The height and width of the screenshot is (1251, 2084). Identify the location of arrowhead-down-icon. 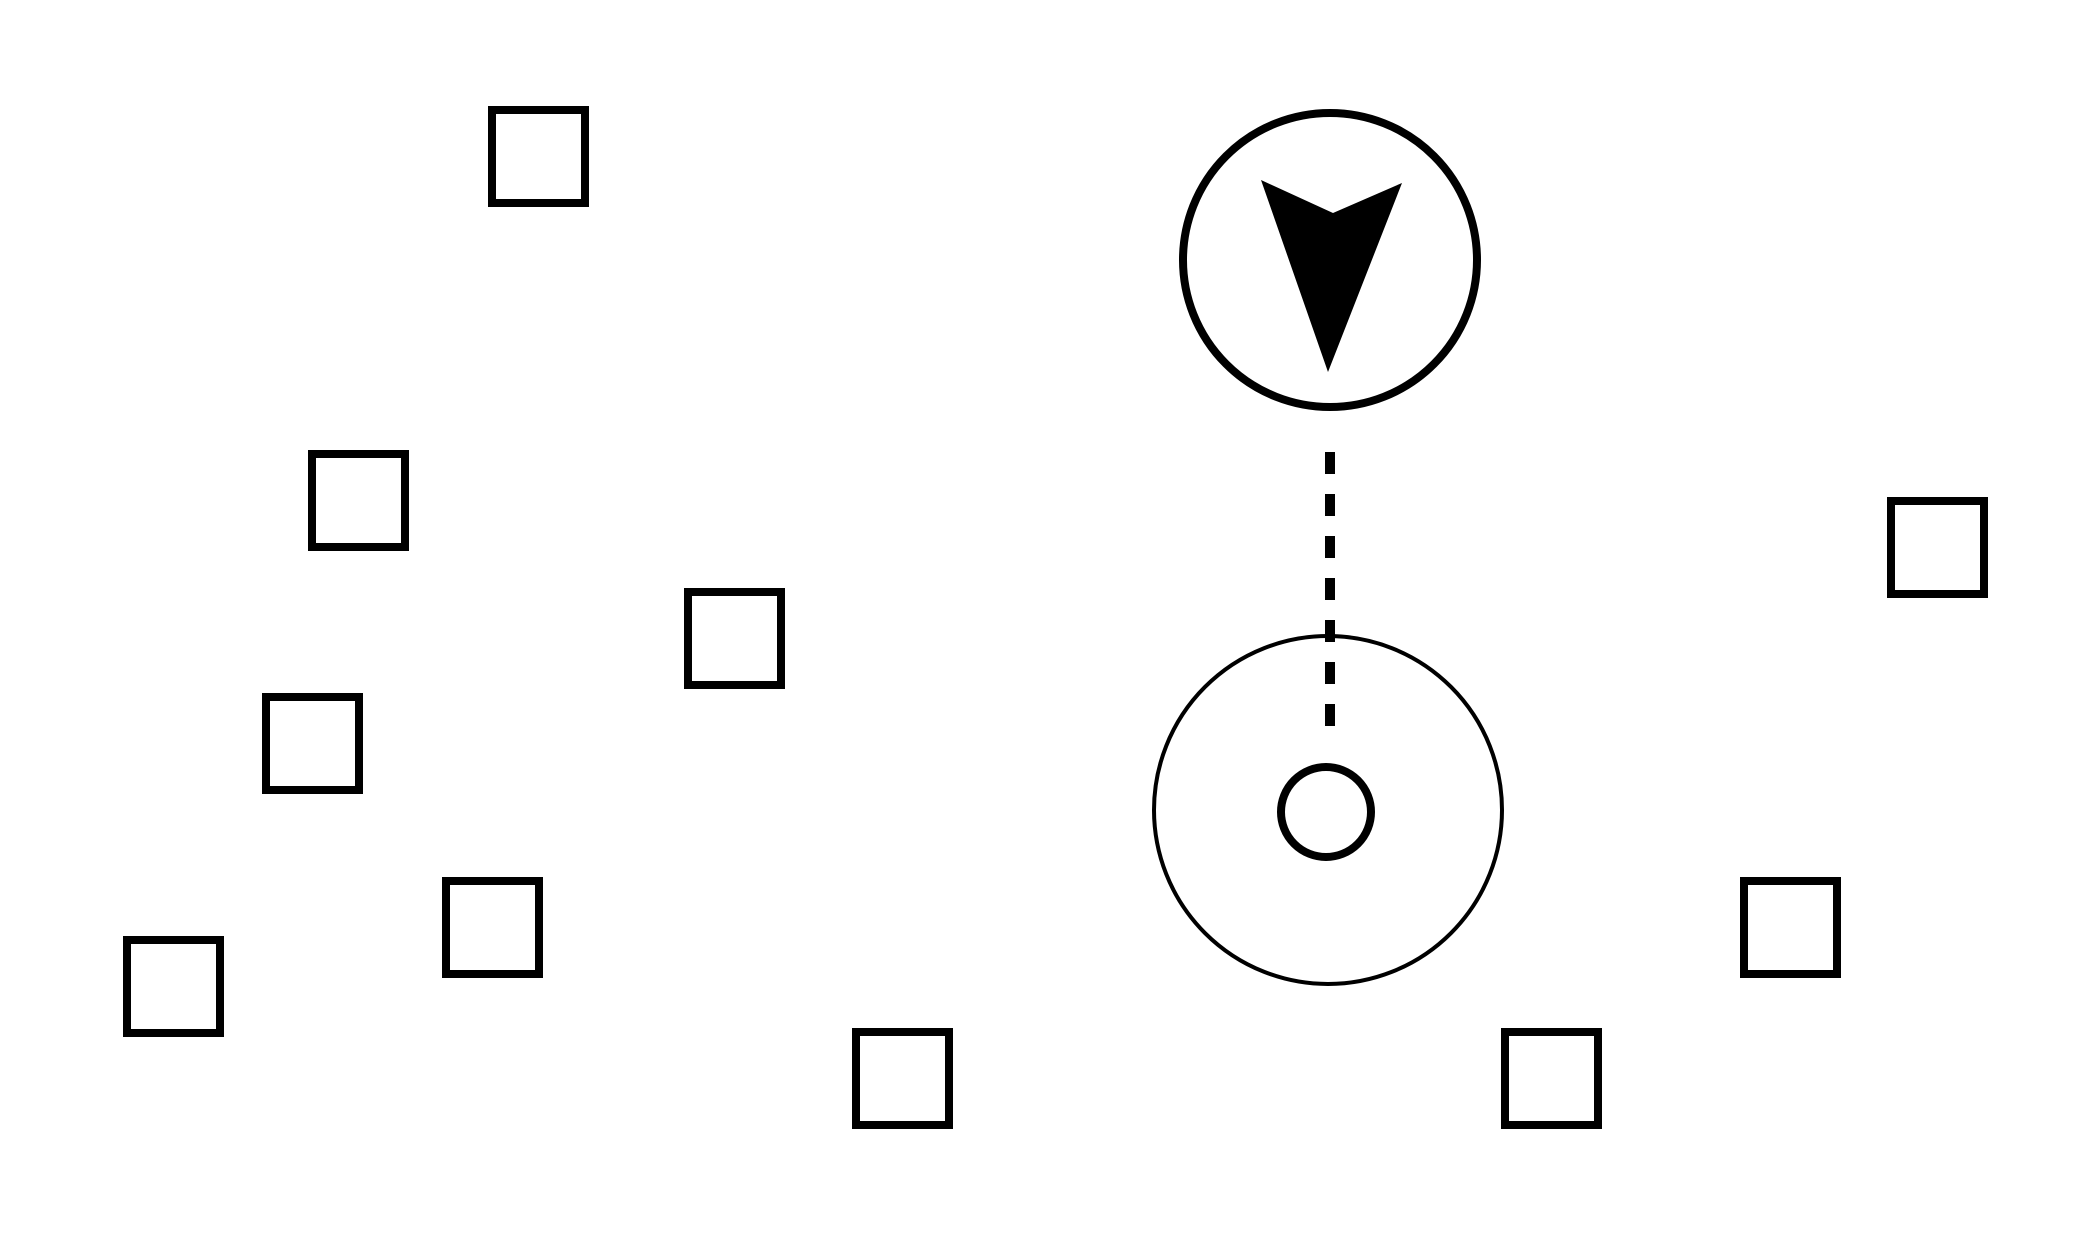
(1331, 276).